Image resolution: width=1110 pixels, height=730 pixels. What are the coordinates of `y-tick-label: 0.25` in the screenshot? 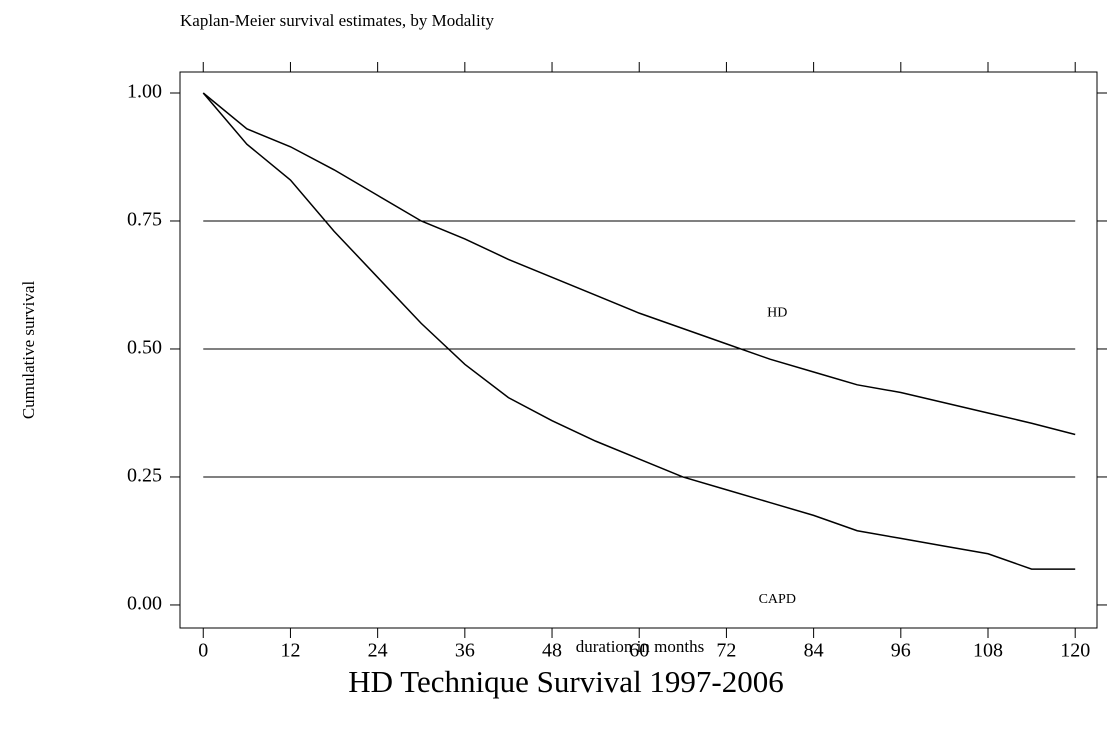 It's located at (144, 476).